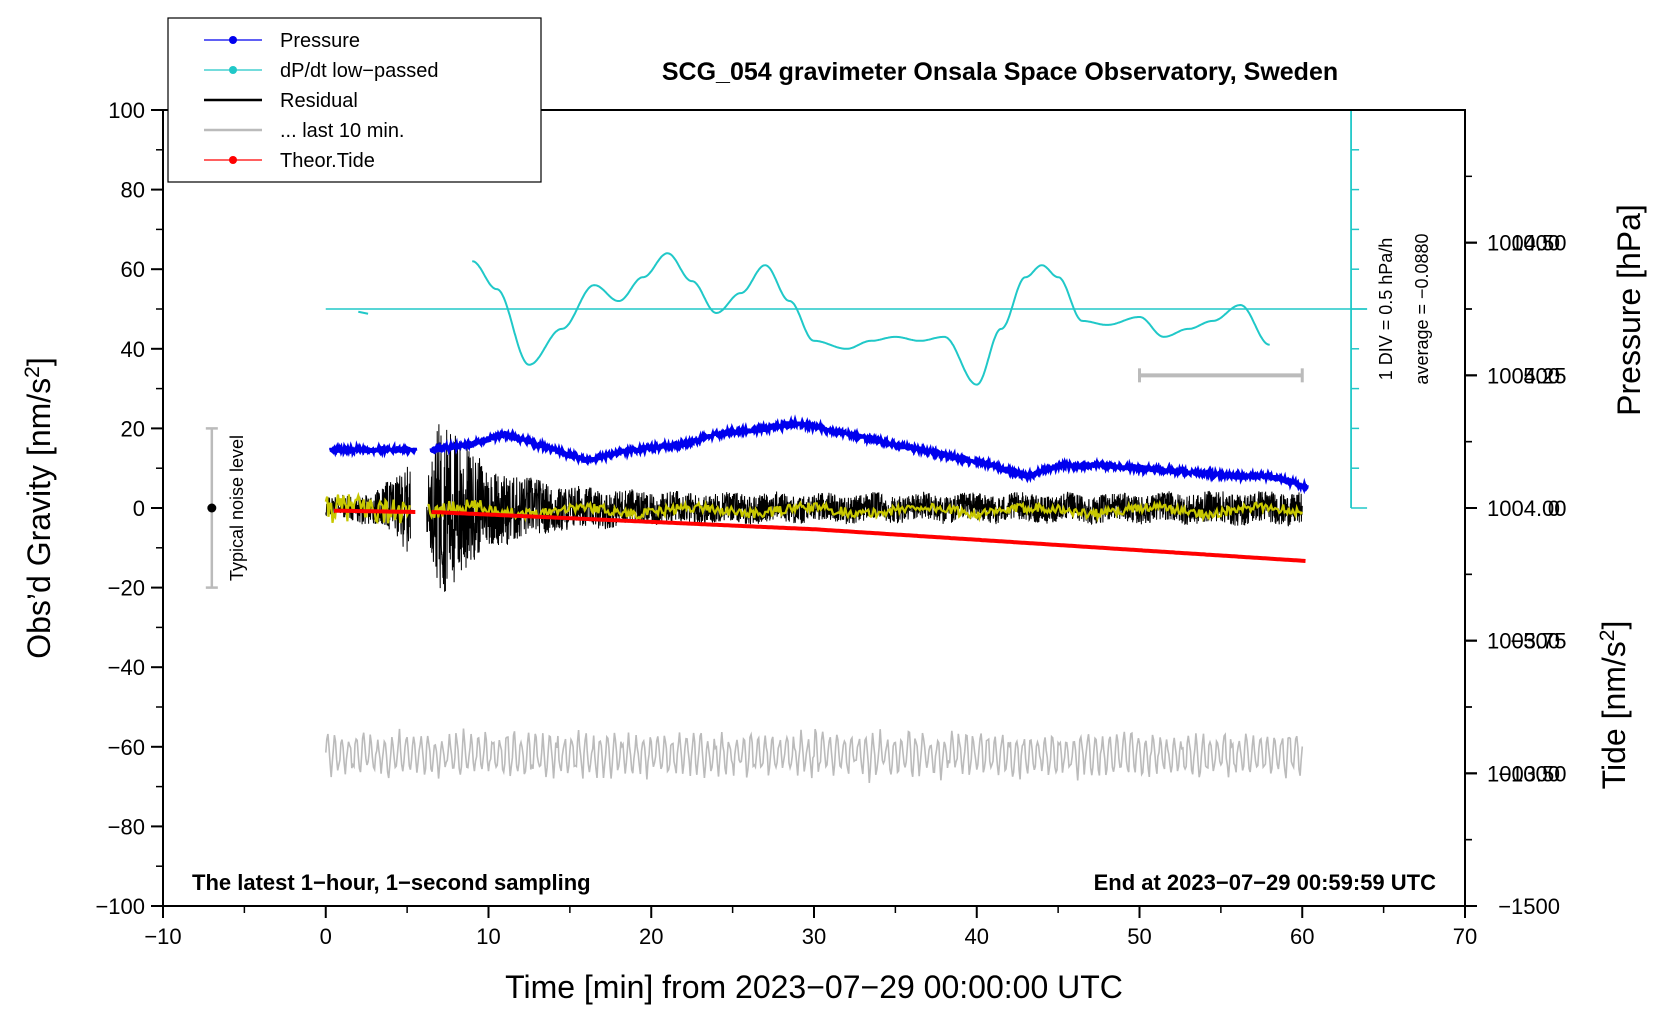 This screenshot has height=1020, width=1660. I want to click on dpdt-average-label: average = −0.0880, so click(1422, 308).